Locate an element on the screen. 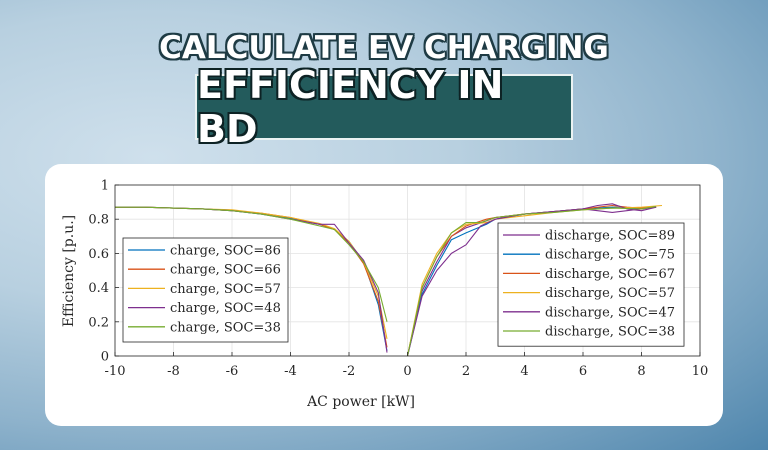 The width and height of the screenshot is (768, 450). x-tick-label: 10 is located at coordinates (700, 371).